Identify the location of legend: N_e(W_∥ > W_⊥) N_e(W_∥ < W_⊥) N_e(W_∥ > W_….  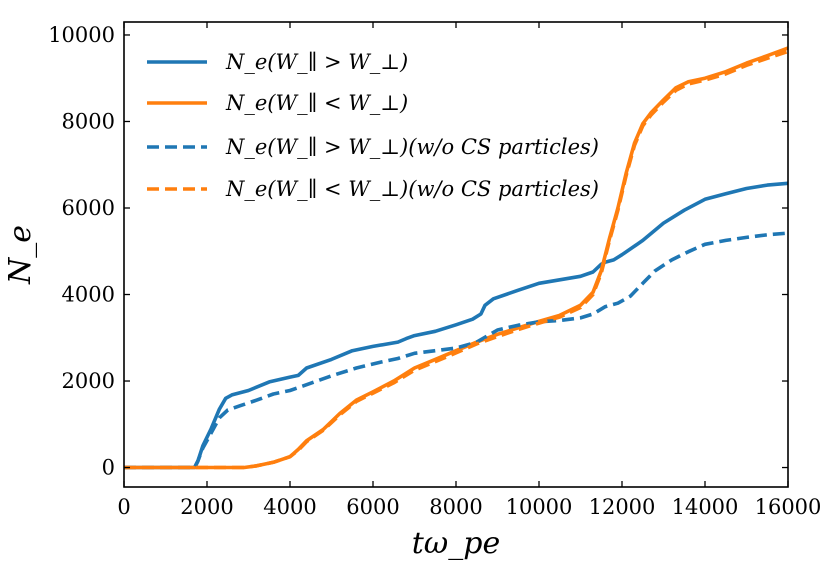
(373, 125).